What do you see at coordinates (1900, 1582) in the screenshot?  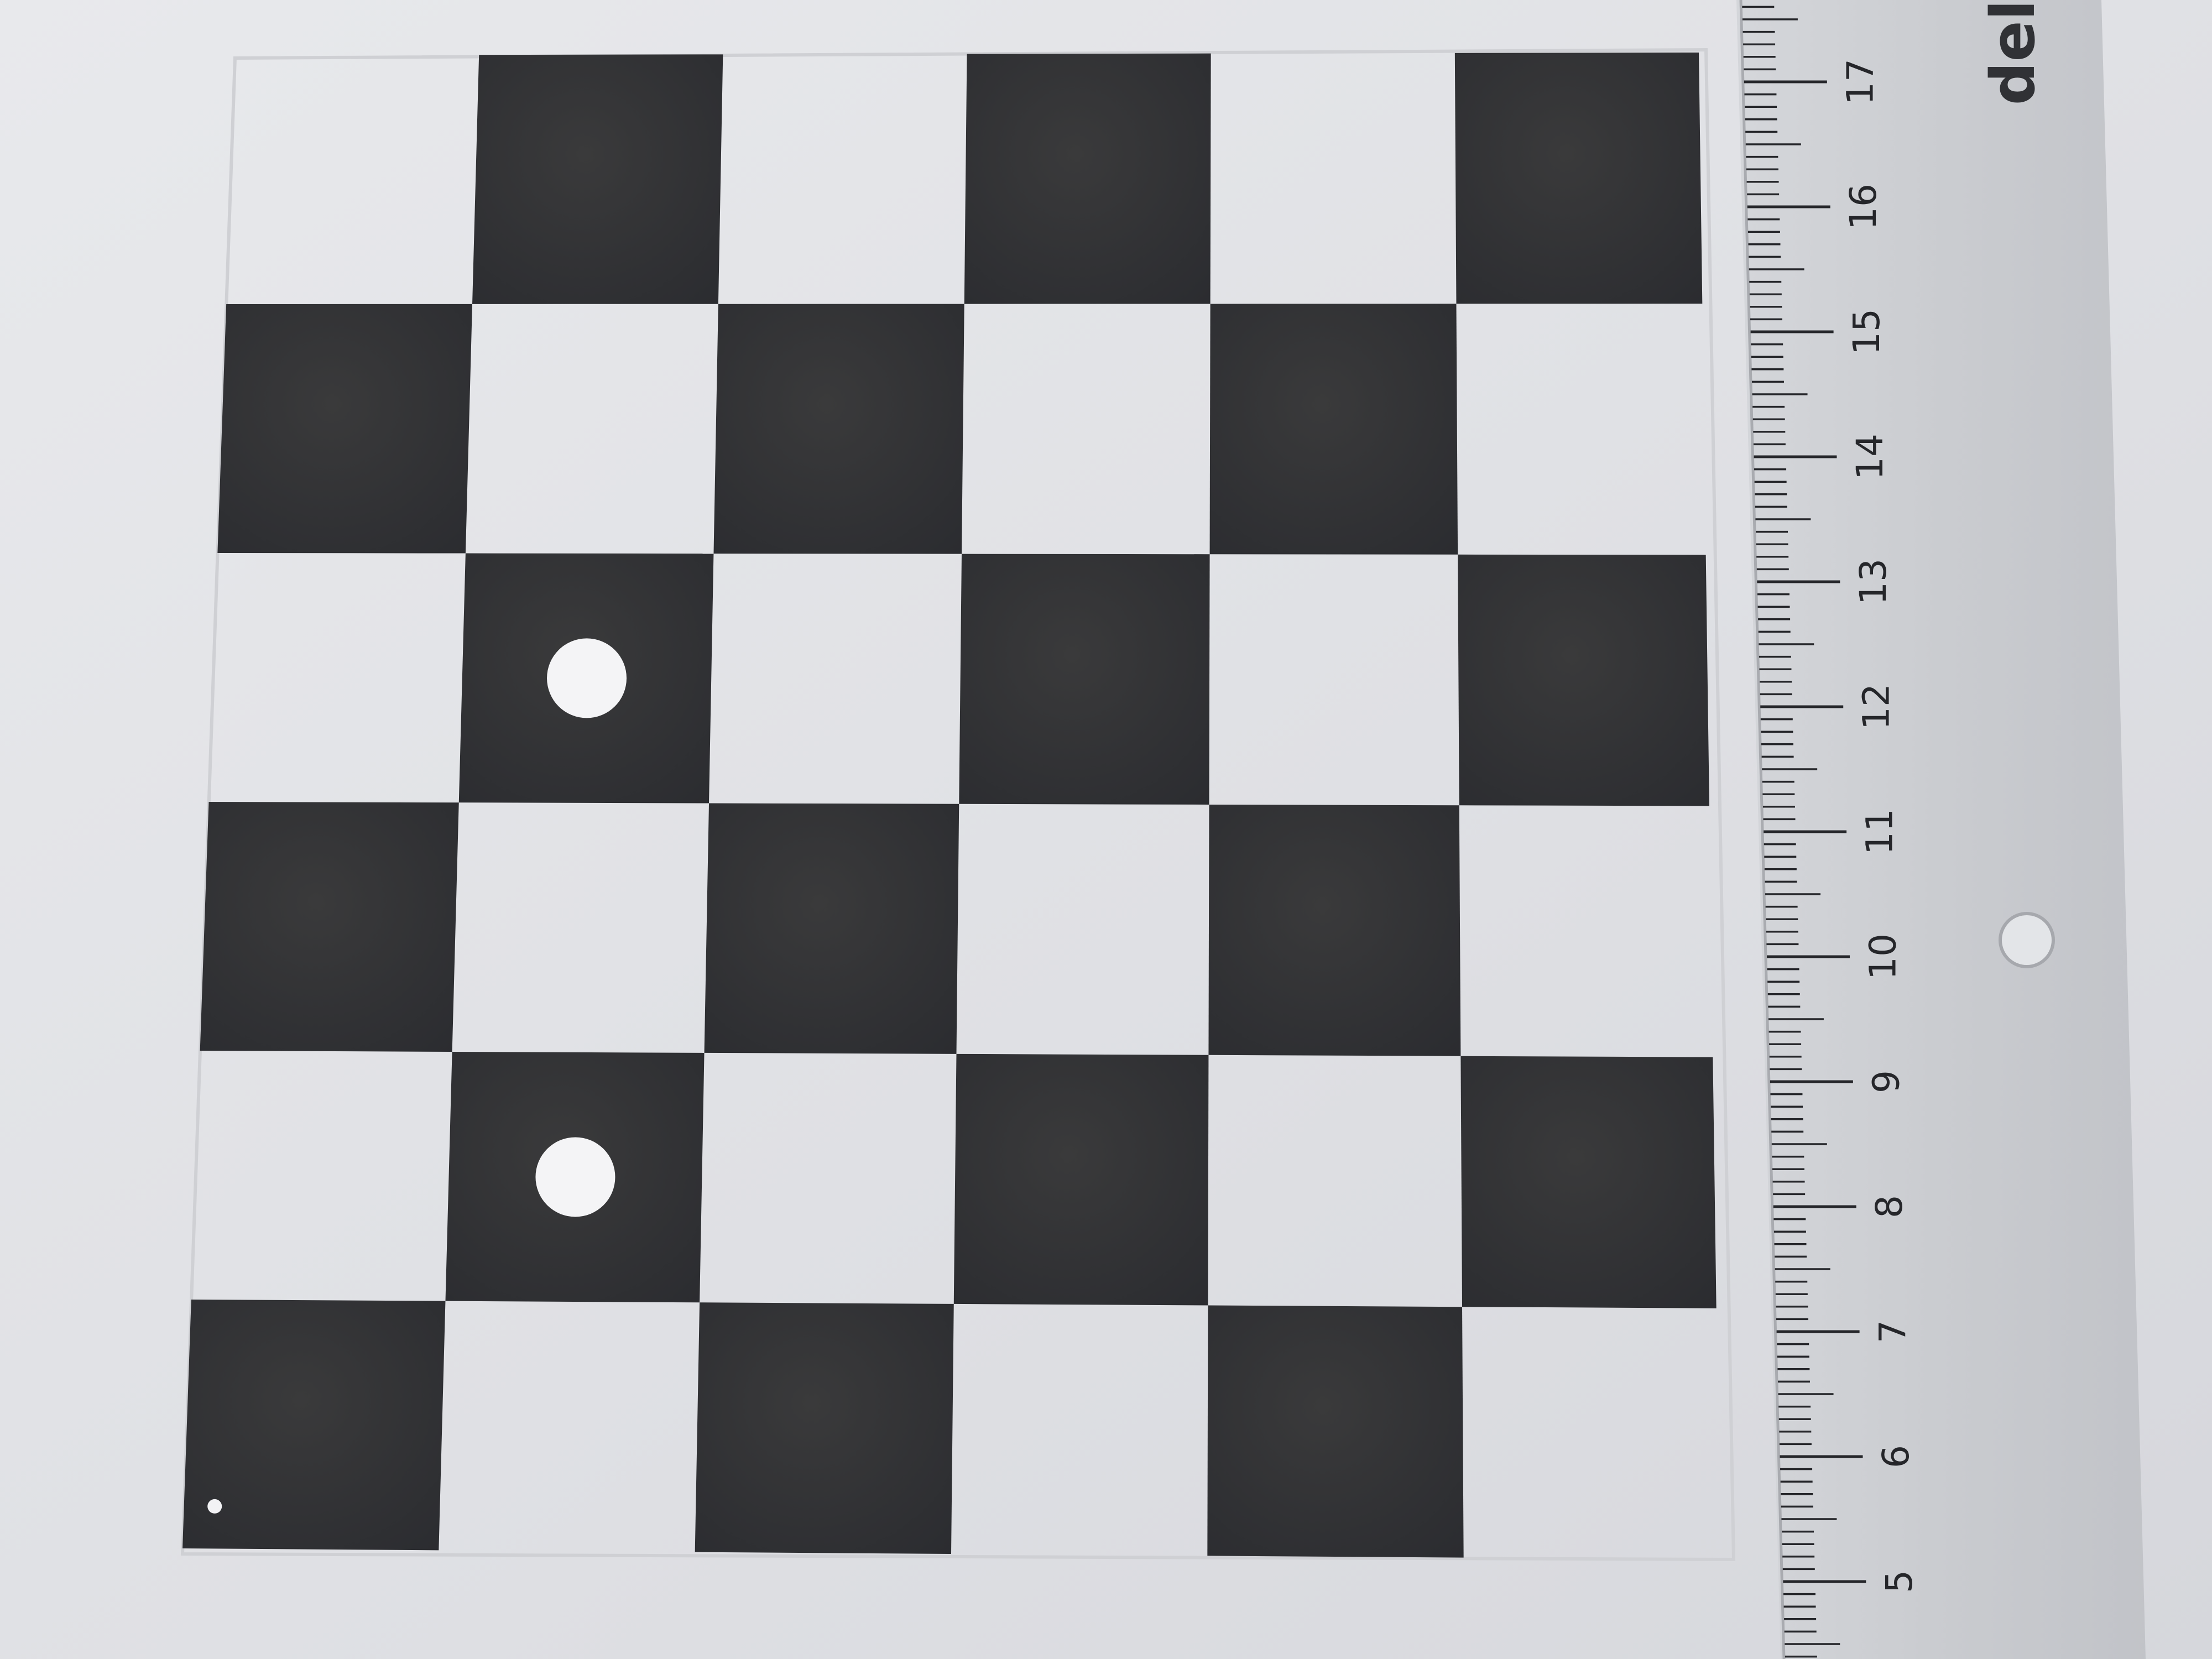 I see `ruler-number: 5` at bounding box center [1900, 1582].